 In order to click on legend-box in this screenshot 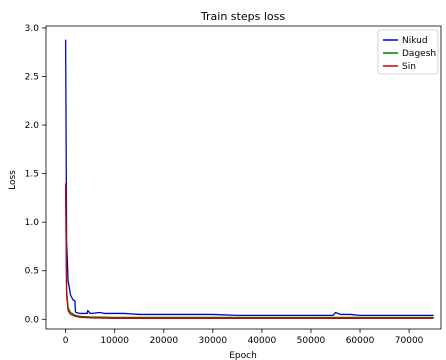, I will do `click(408, 52)`.